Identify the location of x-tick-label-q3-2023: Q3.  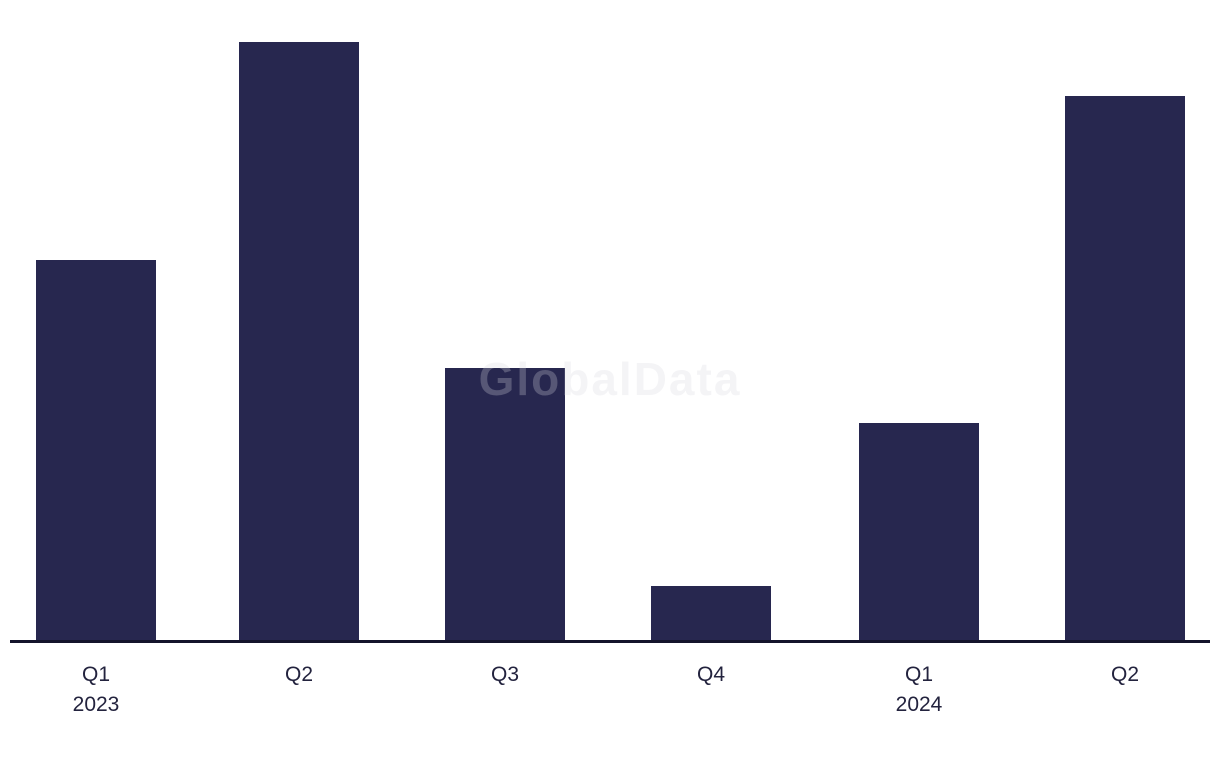
(505, 675).